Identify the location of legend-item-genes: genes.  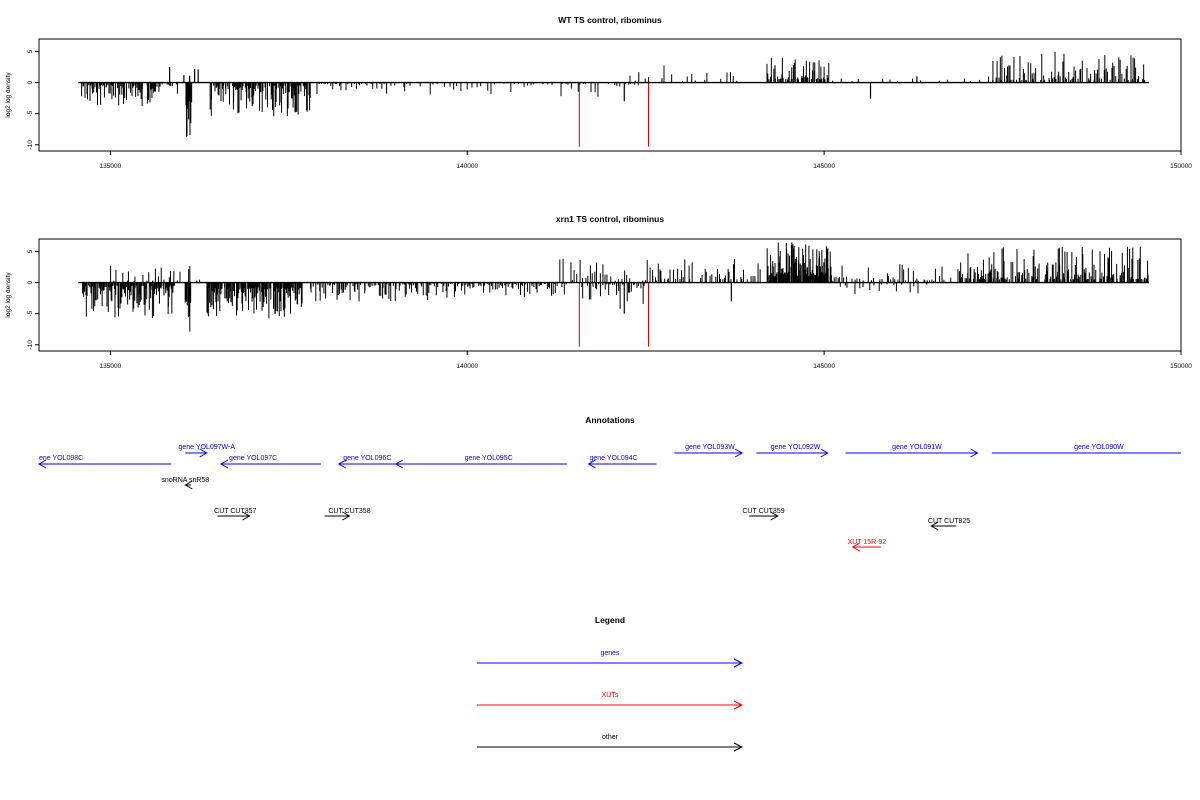
(610, 659).